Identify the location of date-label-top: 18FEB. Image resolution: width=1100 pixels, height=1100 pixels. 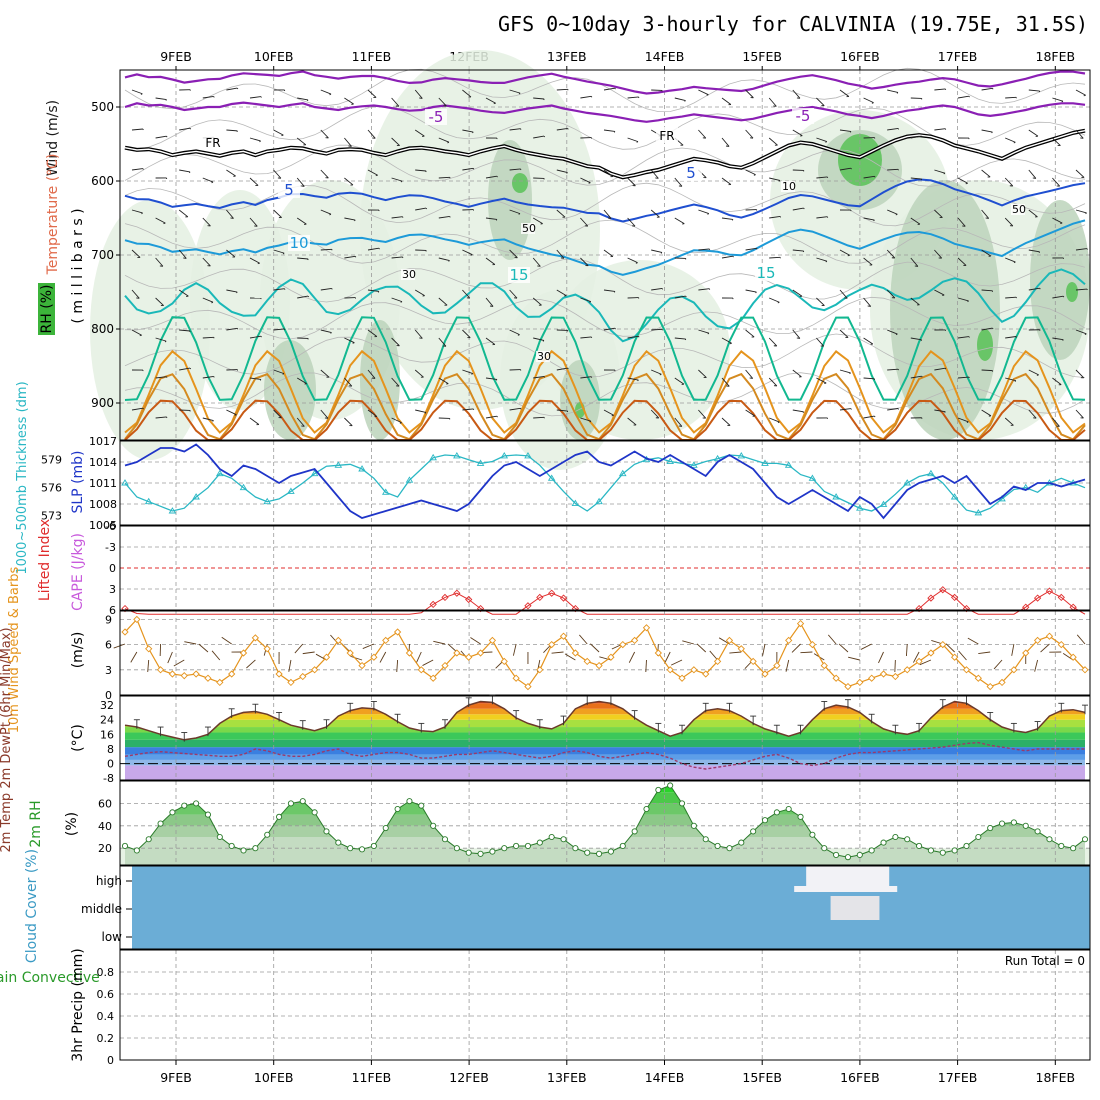
(1056, 56).